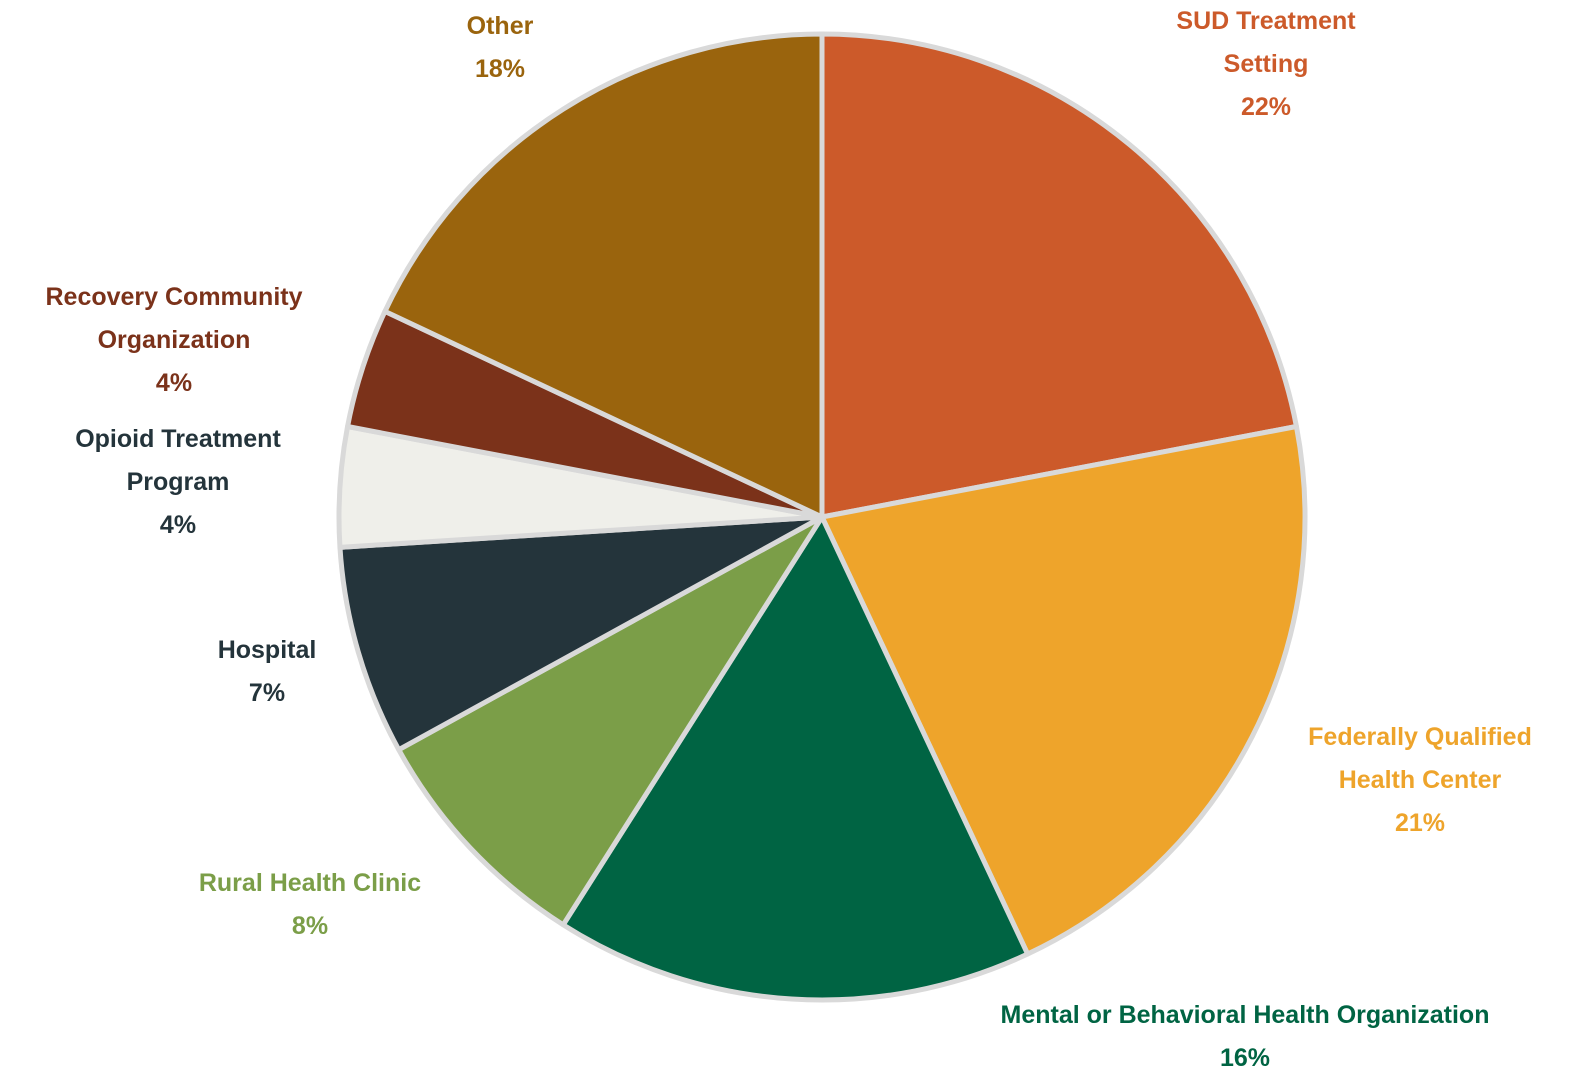 This screenshot has width=1588, height=1085. I want to click on value-label: 21%, so click(1420, 823).